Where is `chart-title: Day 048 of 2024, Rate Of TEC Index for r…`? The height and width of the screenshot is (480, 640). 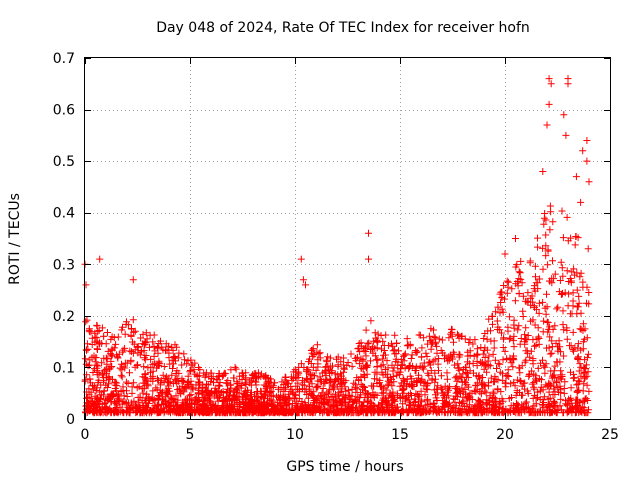 chart-title: Day 048 of 2024, Rate Of TEC Index for r… is located at coordinates (343, 28).